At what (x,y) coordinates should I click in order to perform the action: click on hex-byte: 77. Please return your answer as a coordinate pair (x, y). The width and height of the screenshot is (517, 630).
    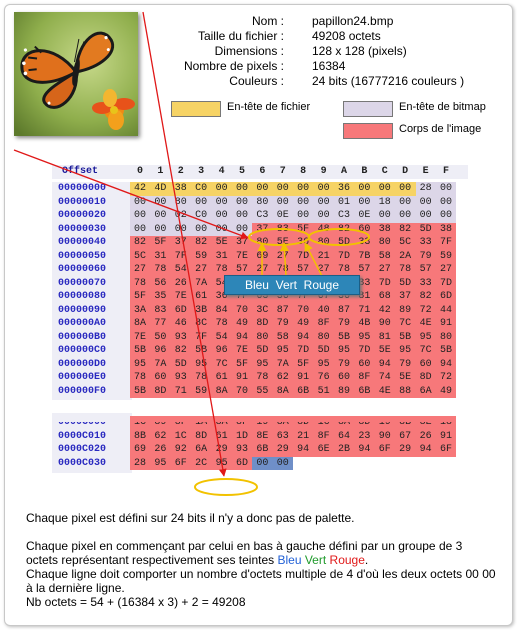
    Looking at the image, I should click on (160, 323).